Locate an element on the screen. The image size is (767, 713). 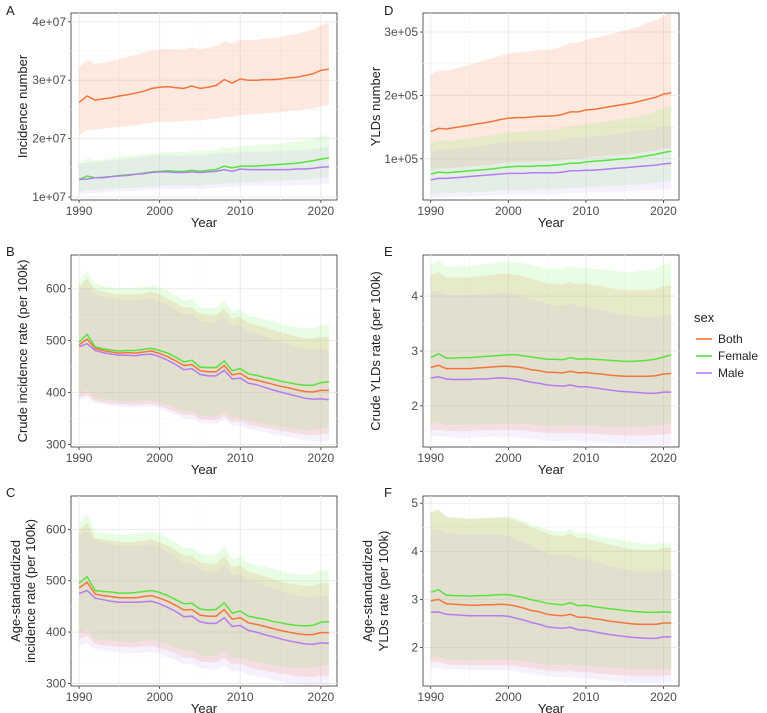
panel-letter: A is located at coordinates (10, 10).